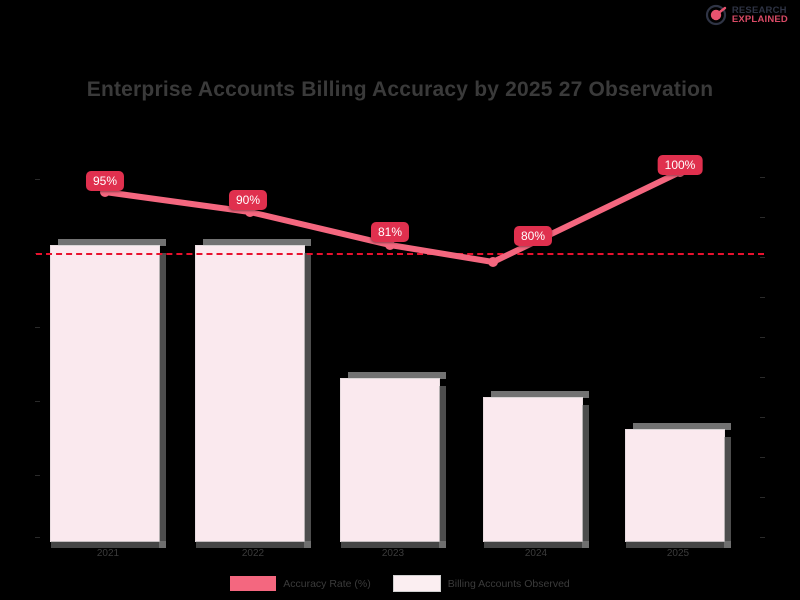 The width and height of the screenshot is (800, 600). I want to click on legend-swatch-line, so click(253, 583).